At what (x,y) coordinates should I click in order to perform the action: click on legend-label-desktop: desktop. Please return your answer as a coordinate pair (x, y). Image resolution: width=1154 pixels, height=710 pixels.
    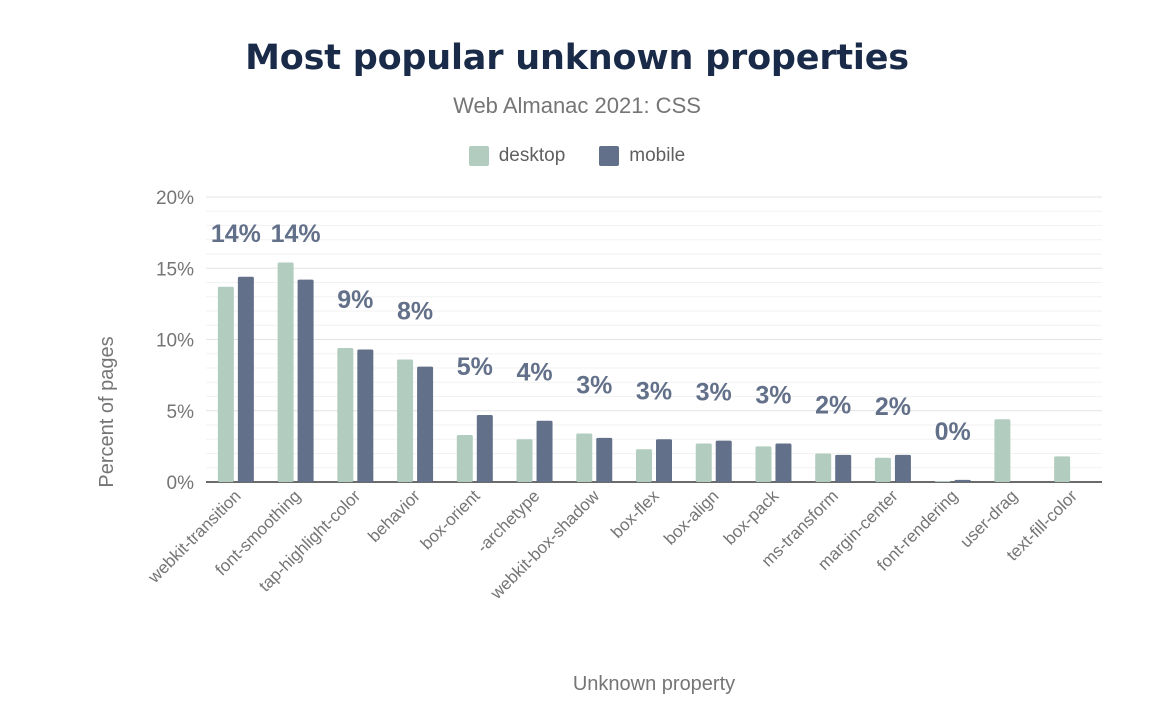
    Looking at the image, I should click on (532, 155).